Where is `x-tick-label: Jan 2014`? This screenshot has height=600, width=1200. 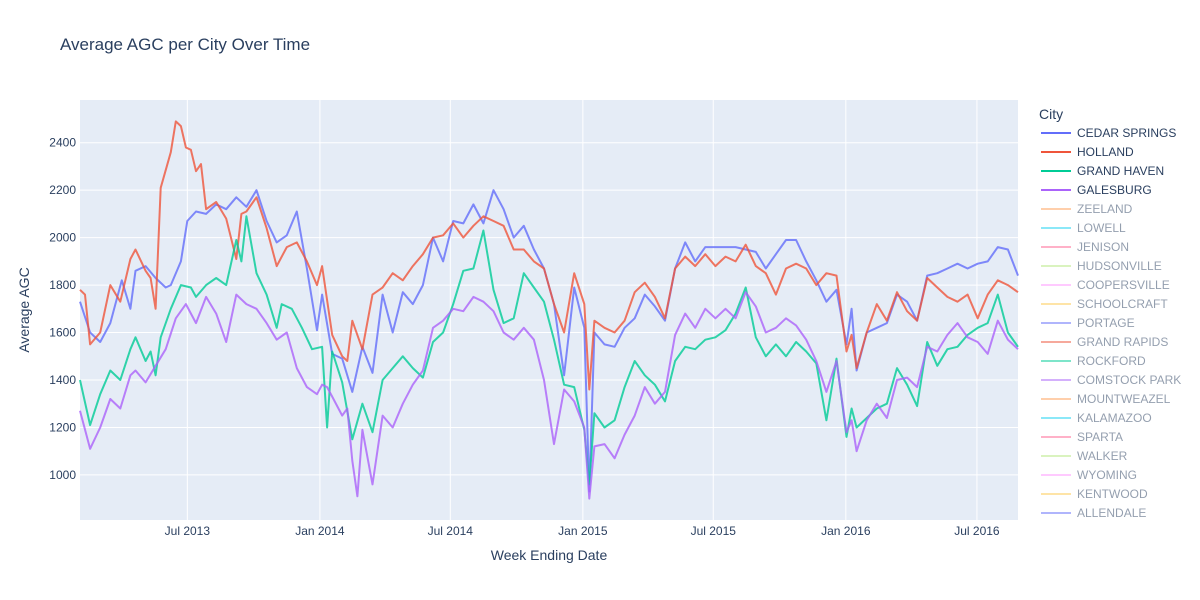 x-tick-label: Jan 2014 is located at coordinates (320, 531).